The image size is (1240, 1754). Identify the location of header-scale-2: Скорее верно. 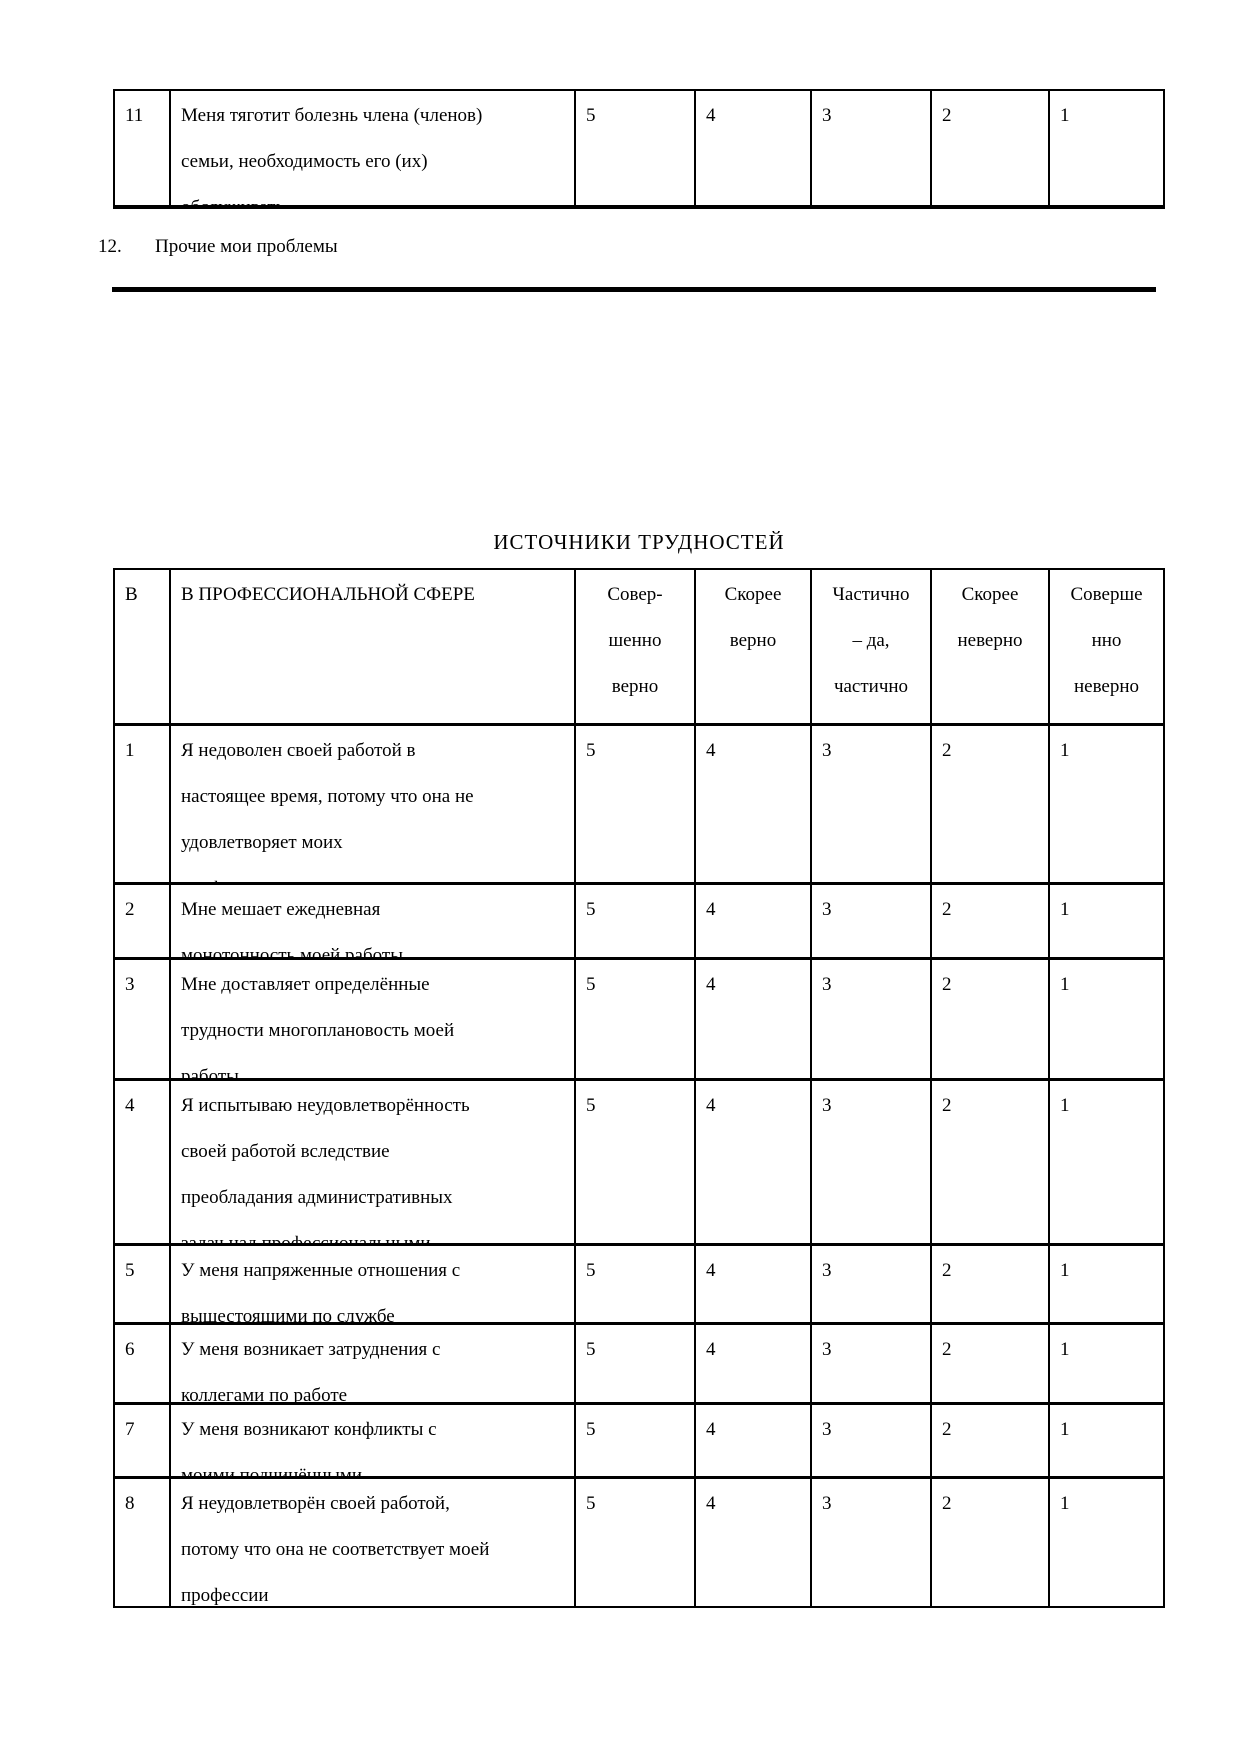
(754, 646).